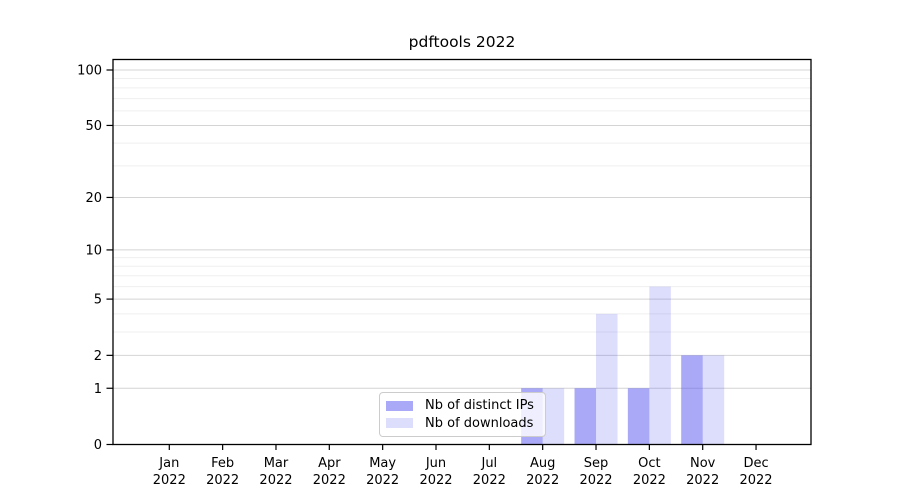 This screenshot has height=500, width=900. What do you see at coordinates (89, 71) in the screenshot?
I see `y-tick-label: 100` at bounding box center [89, 71].